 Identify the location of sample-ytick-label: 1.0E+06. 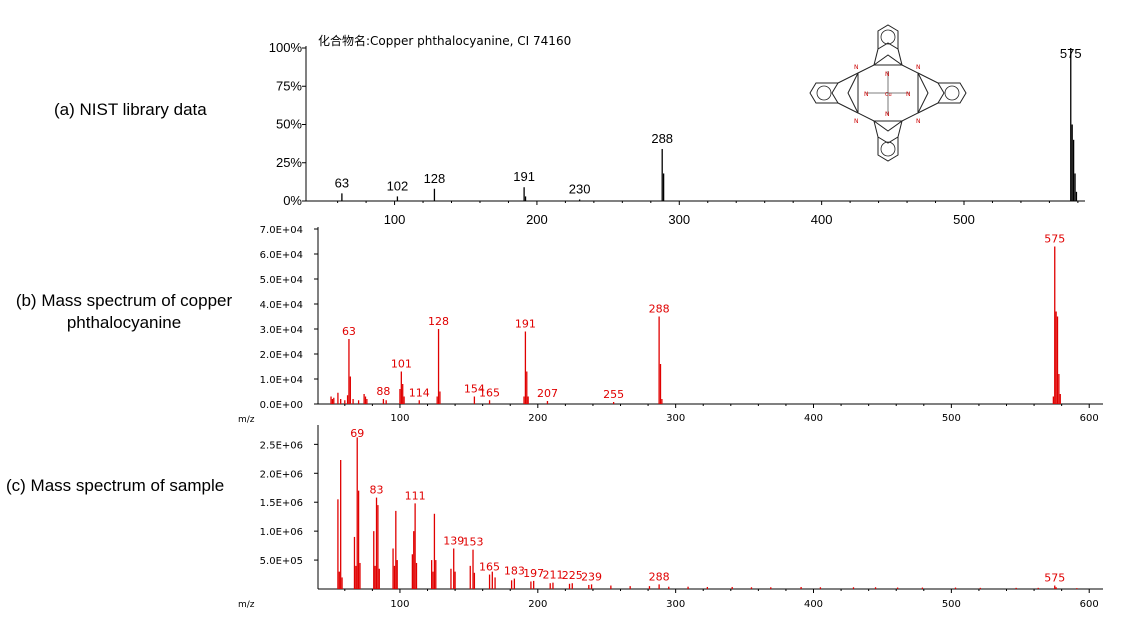
(281, 532).